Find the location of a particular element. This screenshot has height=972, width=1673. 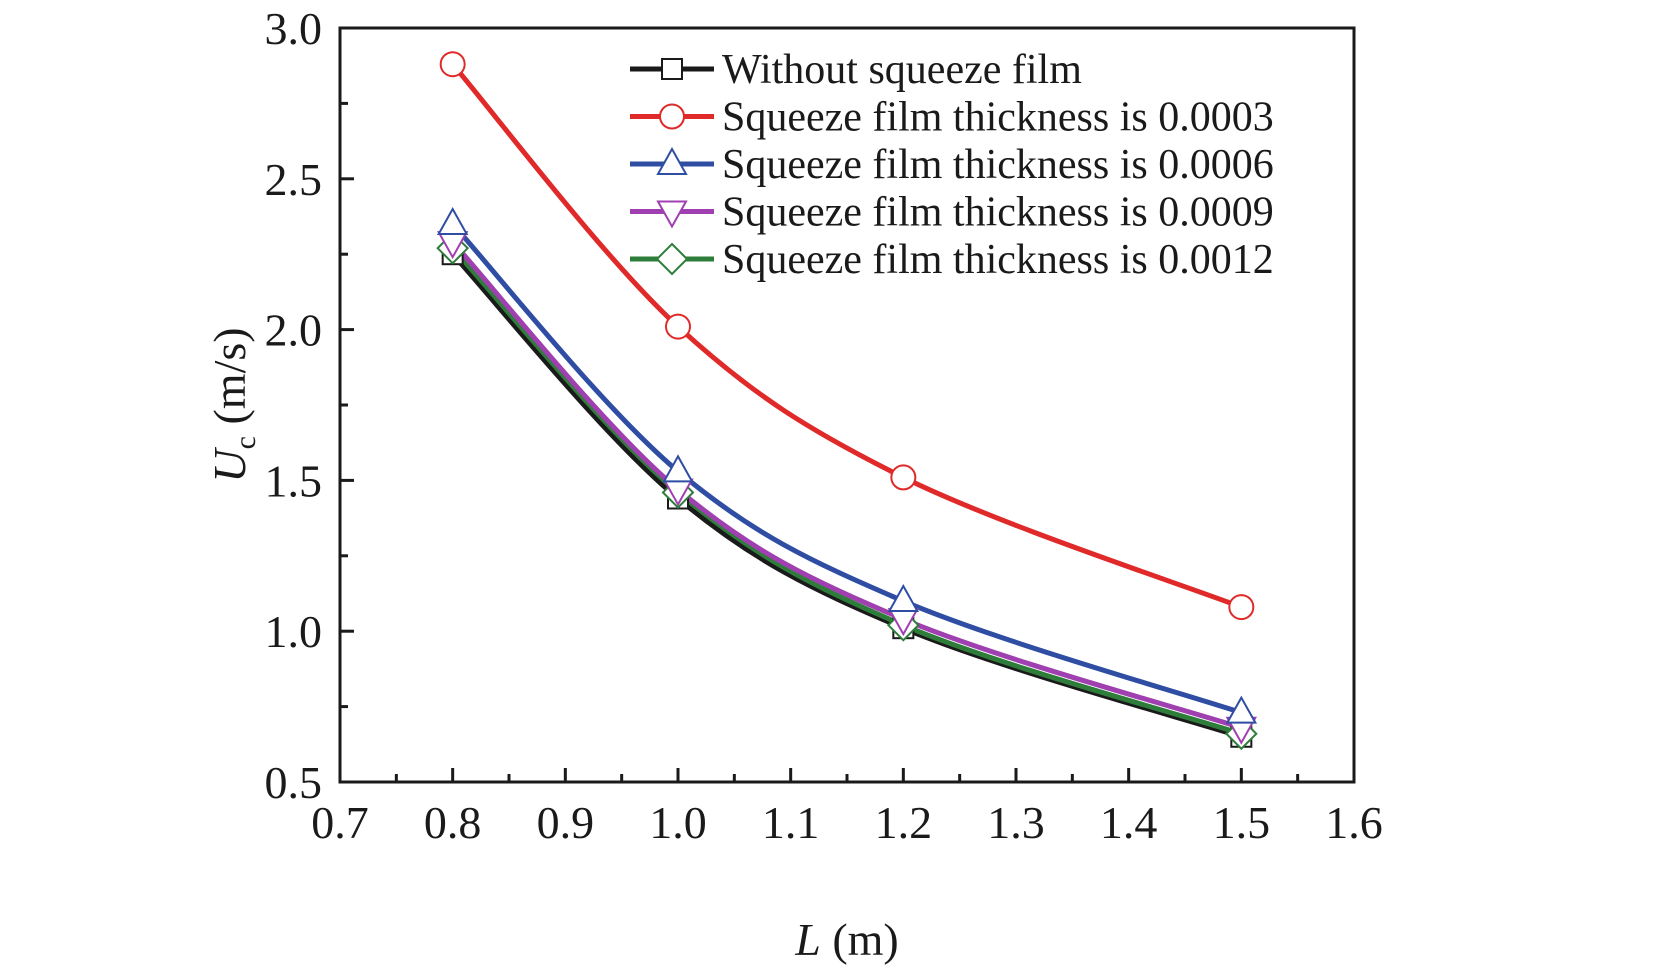

legend-item: Squeeze film thickness is 0.0006 is located at coordinates (952, 165).